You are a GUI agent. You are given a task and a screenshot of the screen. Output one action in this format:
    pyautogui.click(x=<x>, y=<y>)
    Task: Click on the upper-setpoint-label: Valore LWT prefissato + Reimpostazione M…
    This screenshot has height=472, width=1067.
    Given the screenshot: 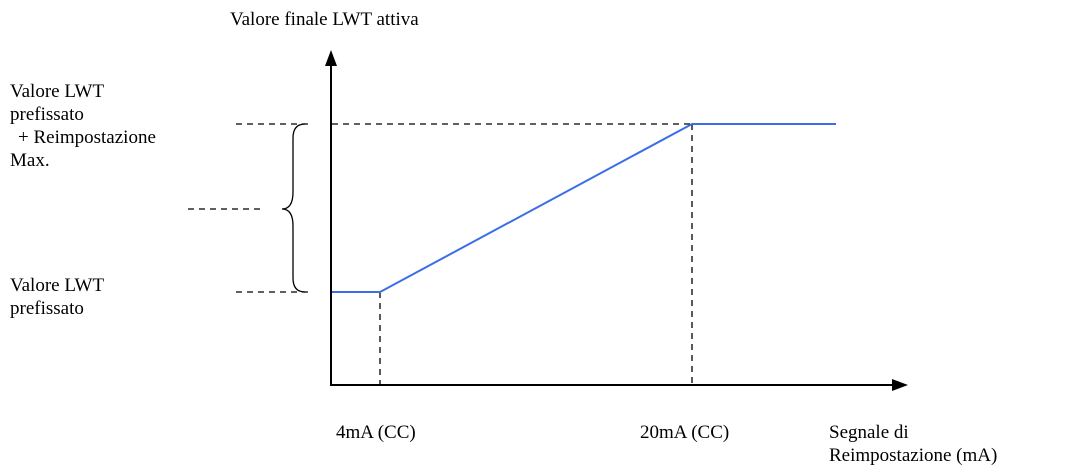 What is the action you would take?
    pyautogui.click(x=83, y=126)
    